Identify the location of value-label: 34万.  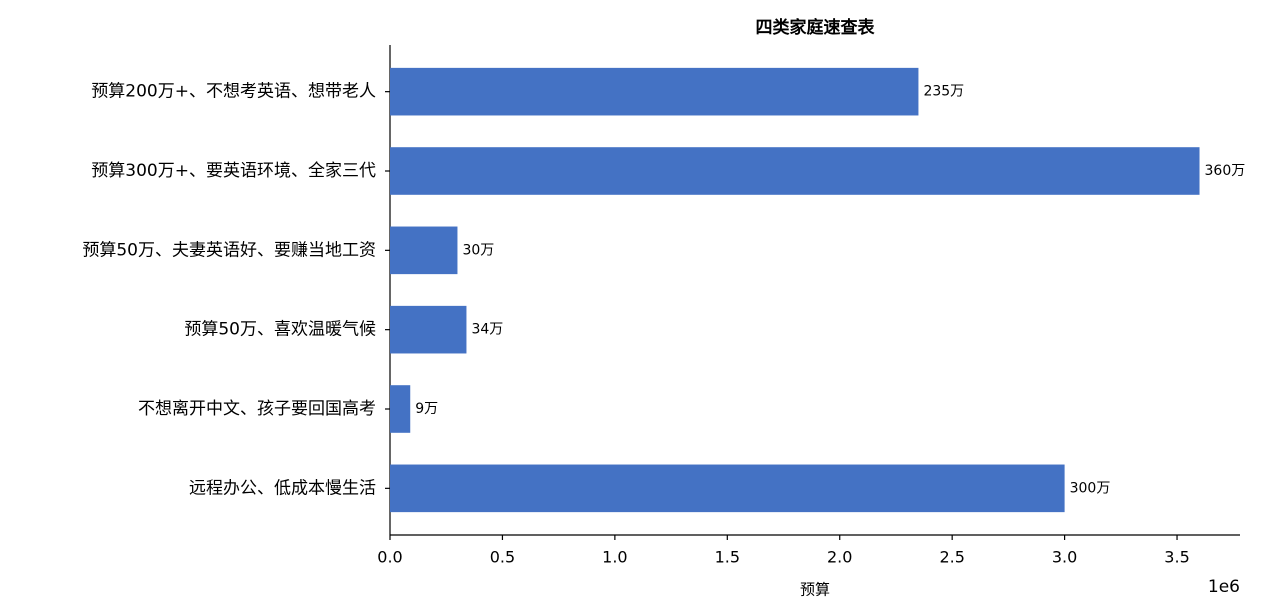
(487, 330).